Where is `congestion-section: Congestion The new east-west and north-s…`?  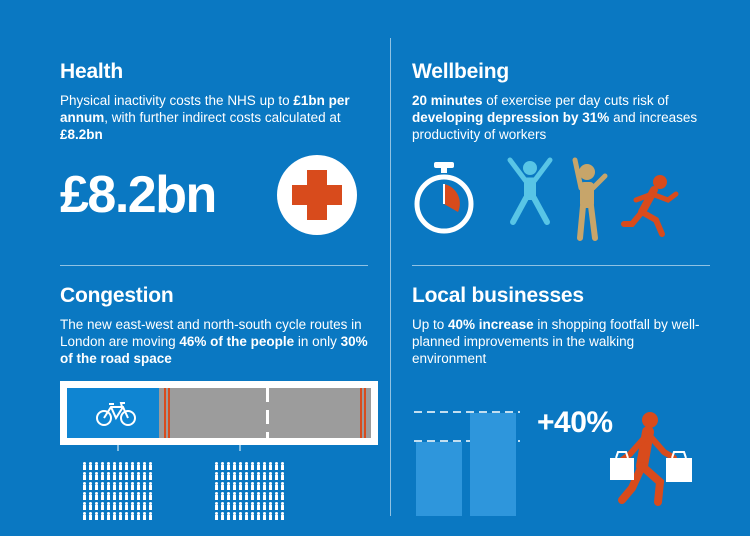 congestion-section: Congestion The new east-west and north-s… is located at coordinates (215, 325).